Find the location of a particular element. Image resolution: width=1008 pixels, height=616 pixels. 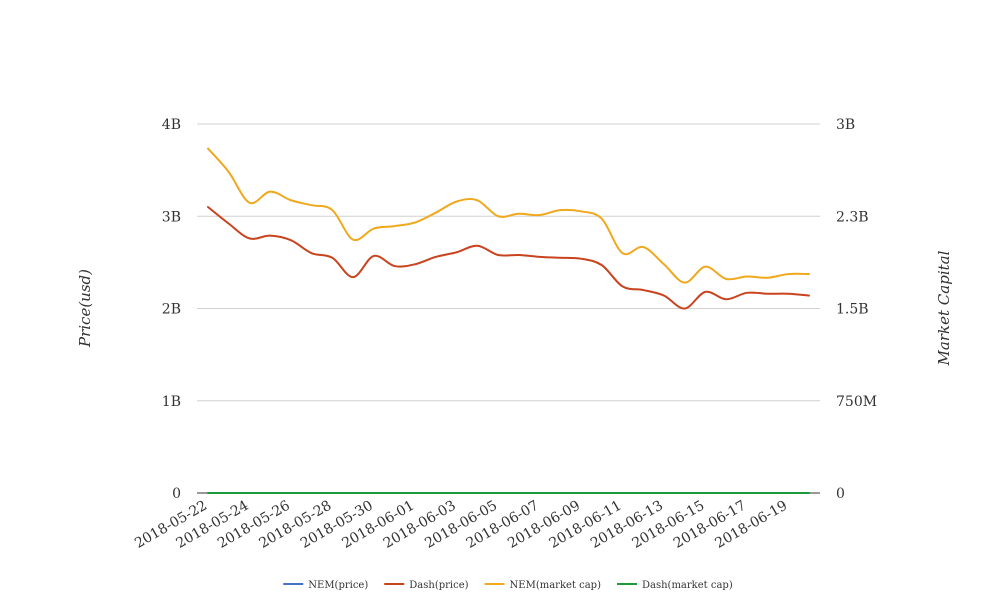

legend-item: NEM(market cap) is located at coordinates (543, 585).